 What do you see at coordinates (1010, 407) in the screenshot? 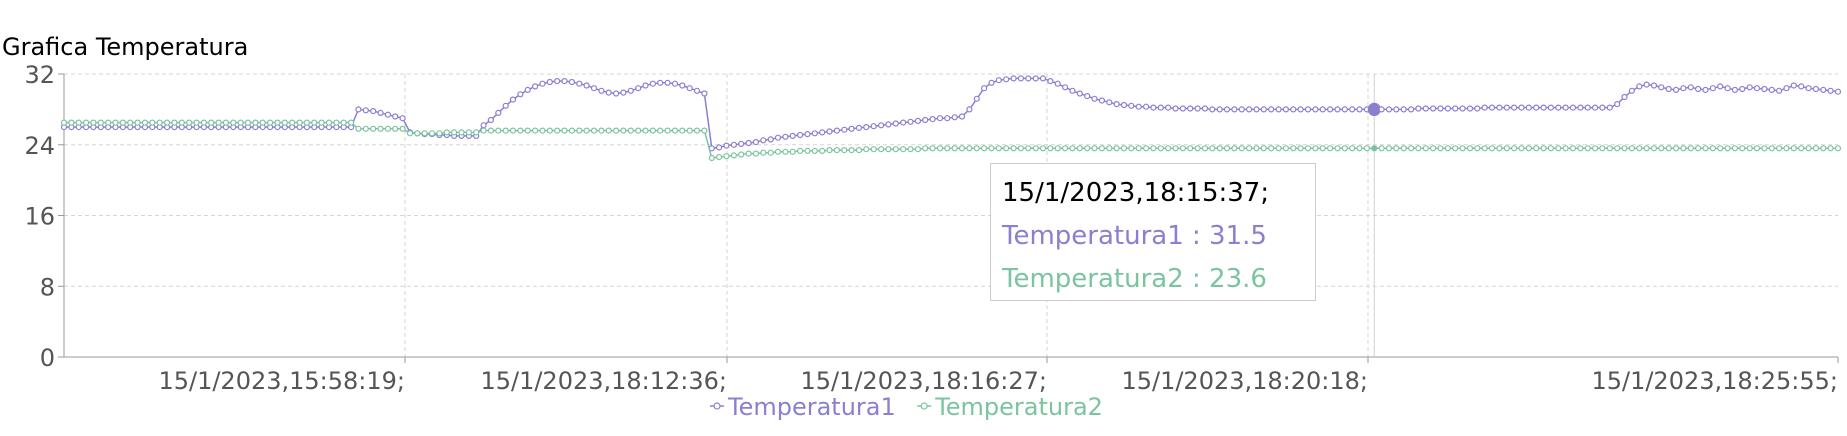
I see `legend-item-temperatura2: Temperatura2` at bounding box center [1010, 407].